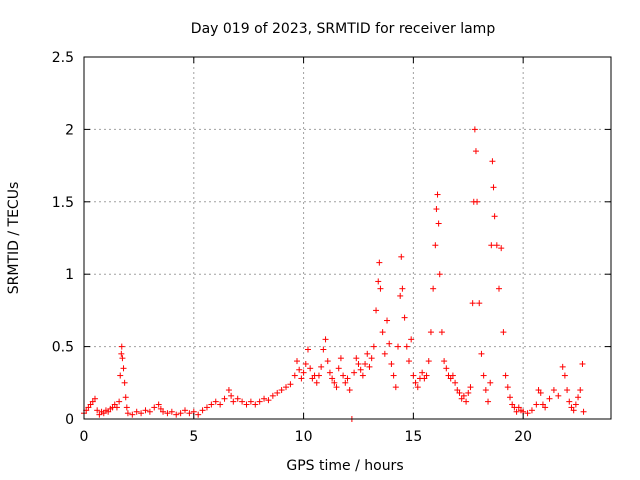 Image resolution: width=640 pixels, height=480 pixels. Describe the element at coordinates (344, 466) in the screenshot. I see `x-axis-title: GPS time / hours` at that location.